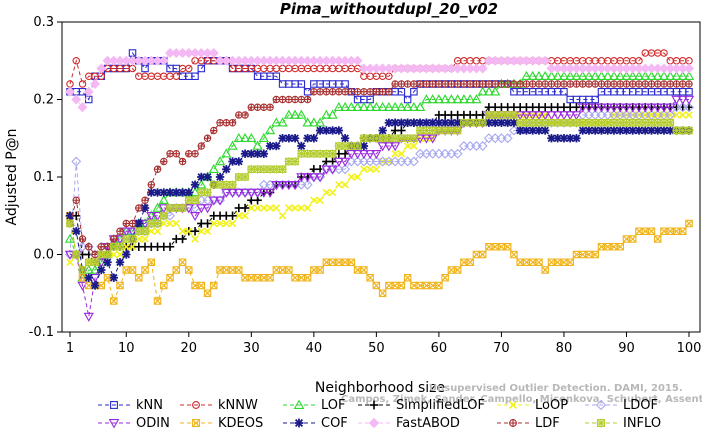 The height and width of the screenshot is (434, 702). I want to click on y-axis: -0.1 0.0 0.1 0.2 0.3, so click(45, 177).